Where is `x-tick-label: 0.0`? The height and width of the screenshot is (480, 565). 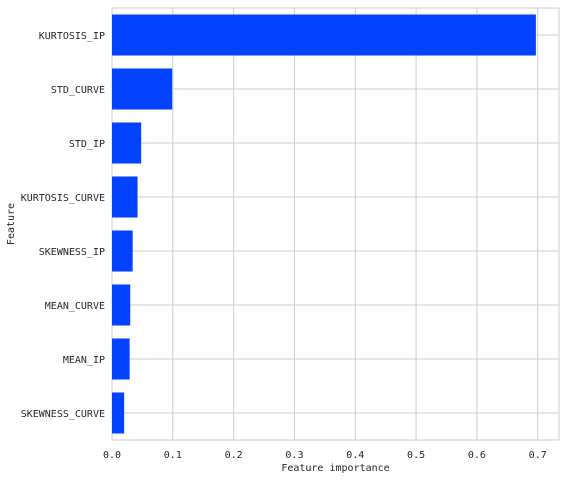 x-tick-label: 0.0 is located at coordinates (112, 455).